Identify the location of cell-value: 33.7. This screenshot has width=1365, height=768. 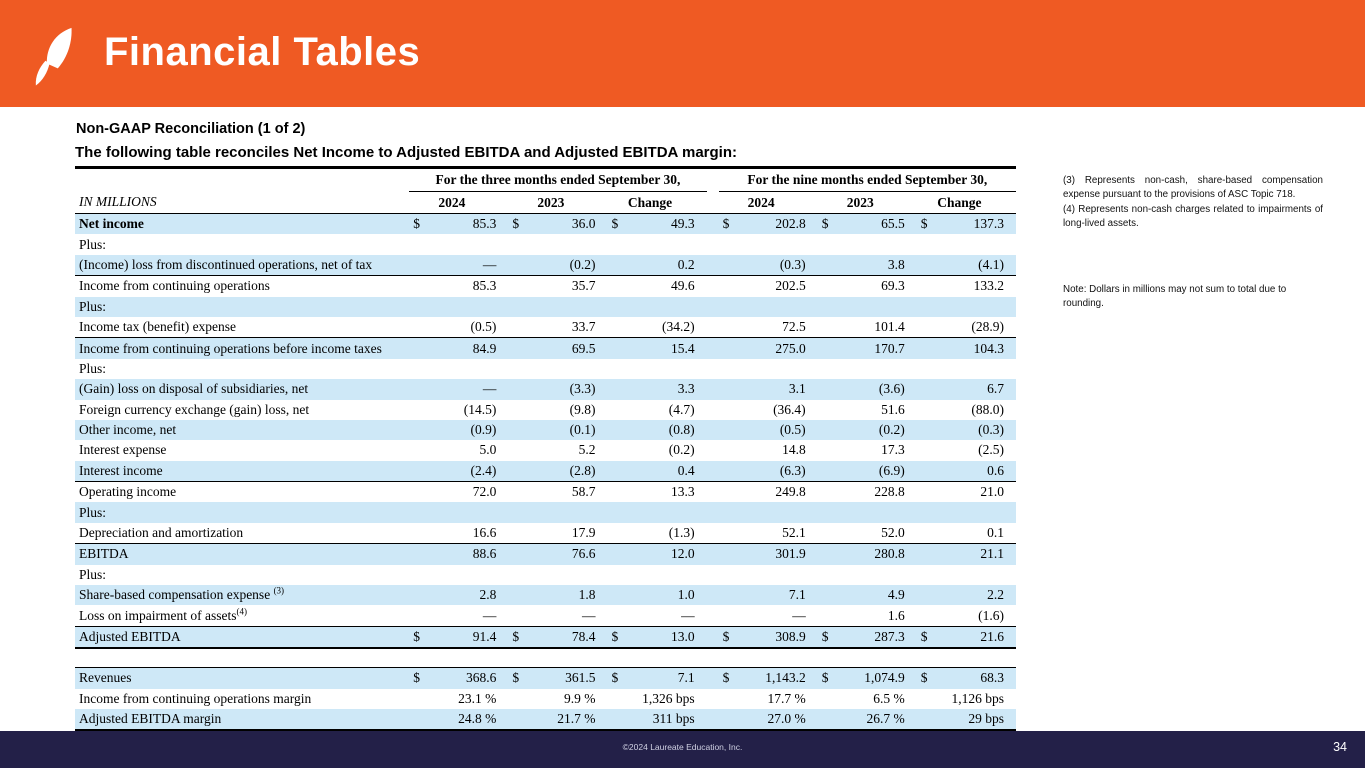
(583, 327).